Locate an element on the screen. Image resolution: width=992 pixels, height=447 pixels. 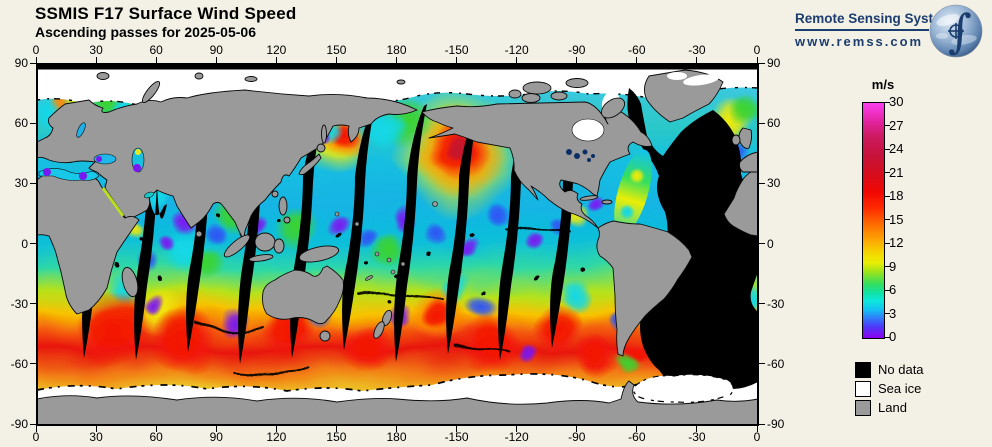
lat-label-left: 30 is located at coordinates (21, 183).